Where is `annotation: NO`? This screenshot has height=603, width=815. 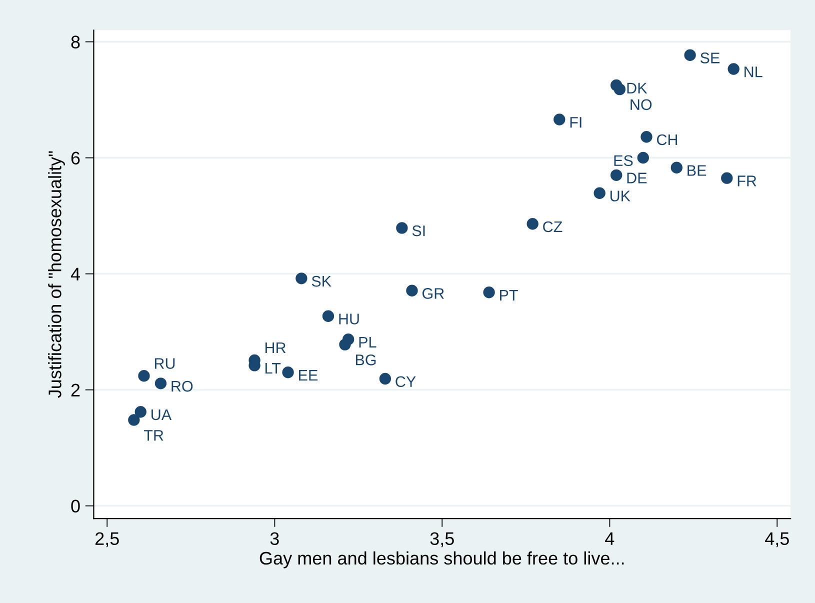 annotation: NO is located at coordinates (641, 104).